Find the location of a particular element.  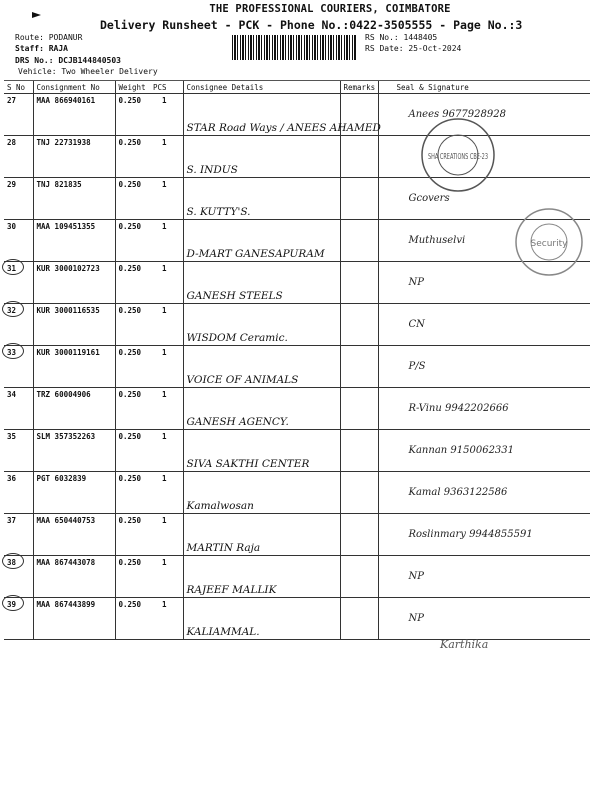

consignee-cell-text: Kamalwosan is located at coordinates (220, 506).